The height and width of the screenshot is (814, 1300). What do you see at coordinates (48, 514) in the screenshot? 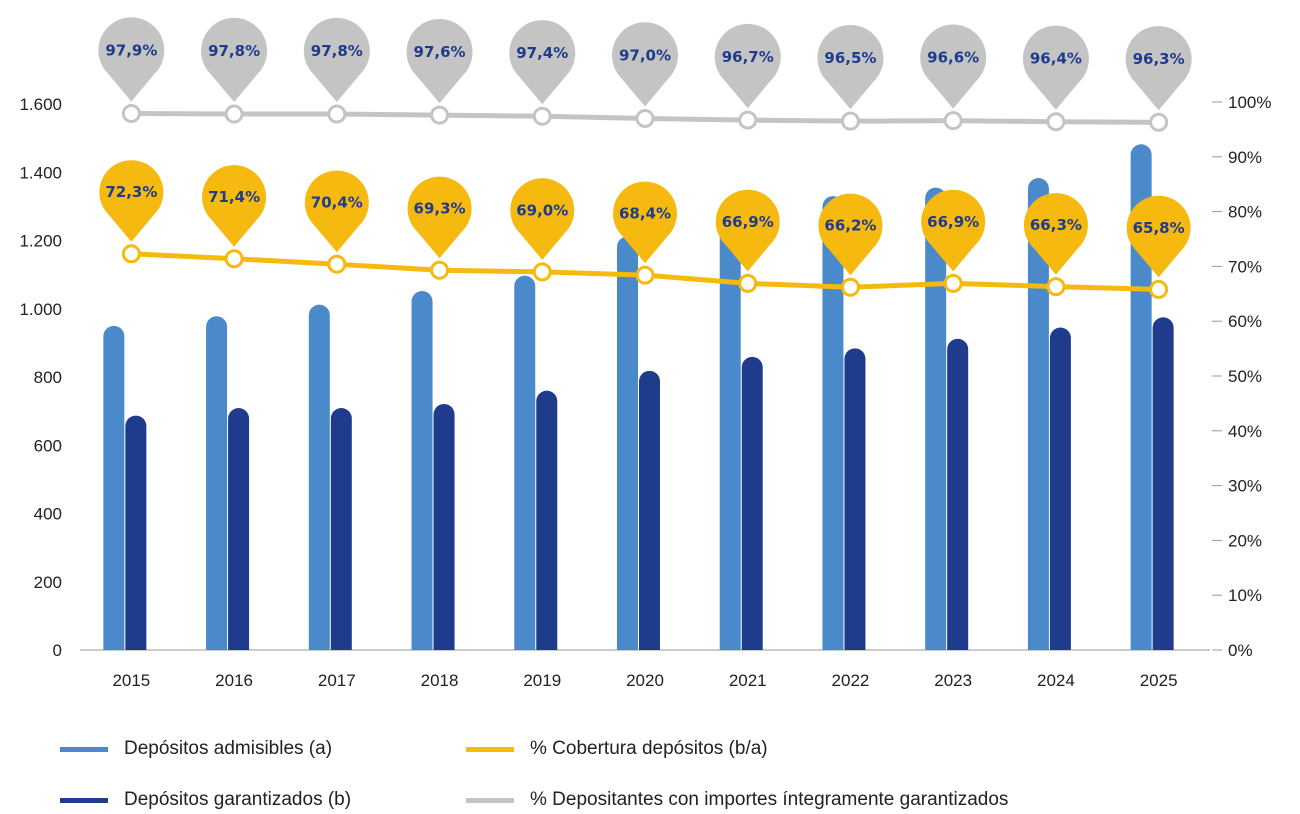
I see `left-tick-label: 400` at bounding box center [48, 514].